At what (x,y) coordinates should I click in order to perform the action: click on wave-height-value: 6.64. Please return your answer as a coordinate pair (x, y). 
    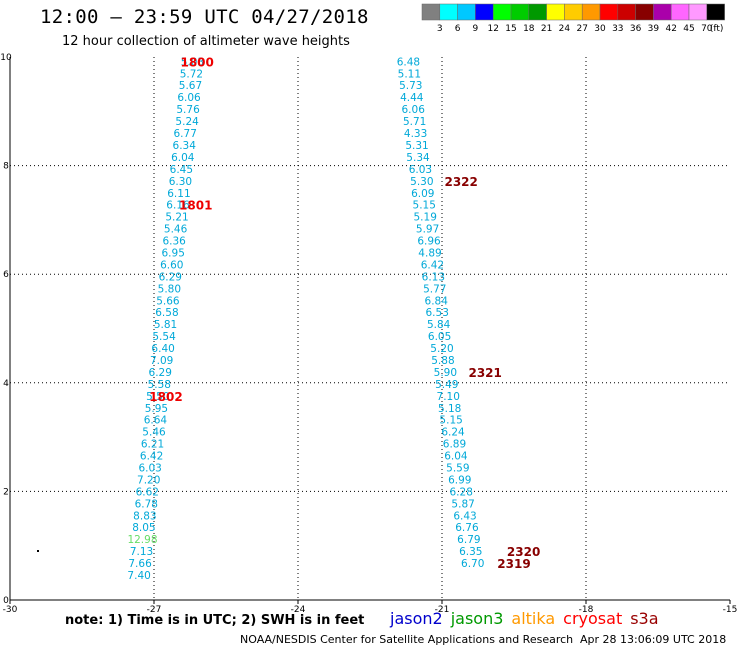
    Looking at the image, I should click on (156, 421).